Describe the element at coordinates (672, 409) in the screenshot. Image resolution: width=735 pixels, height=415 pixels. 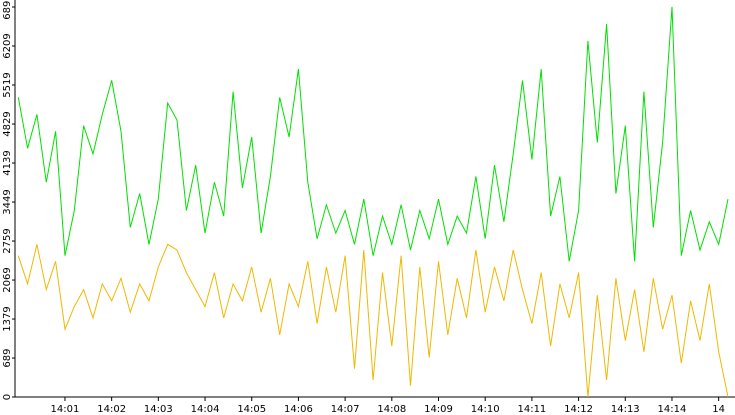
I see `x-tick-label: 14:14` at that location.